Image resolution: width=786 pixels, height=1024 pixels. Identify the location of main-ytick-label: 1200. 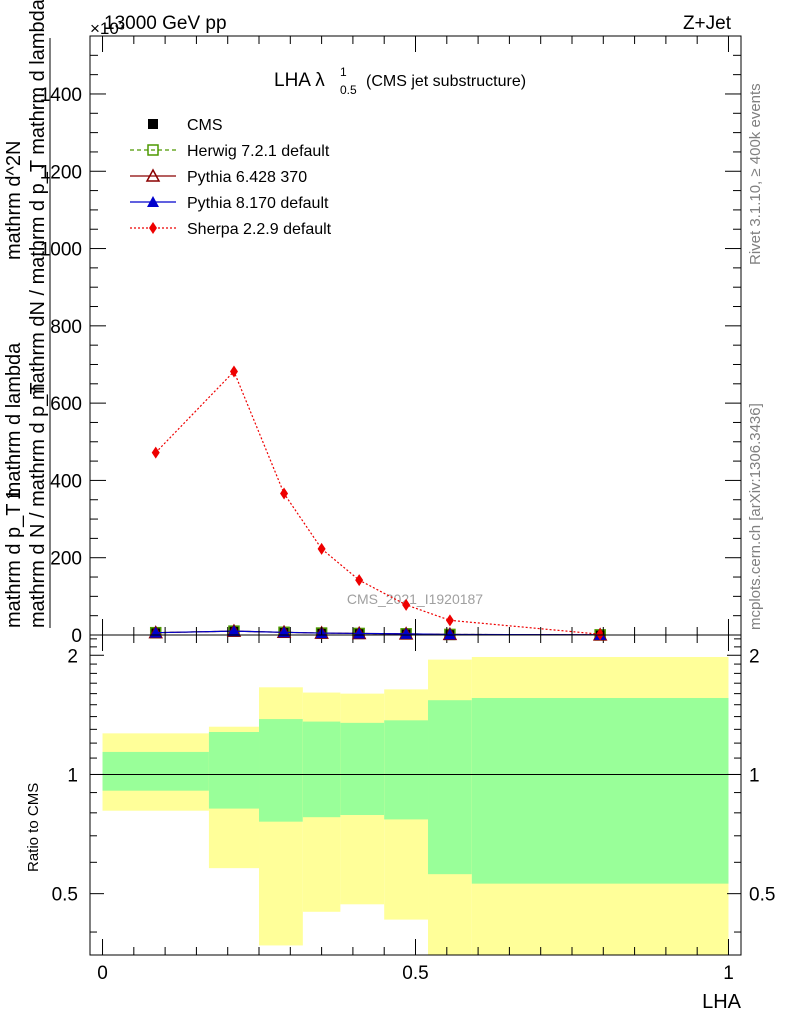
(61, 172).